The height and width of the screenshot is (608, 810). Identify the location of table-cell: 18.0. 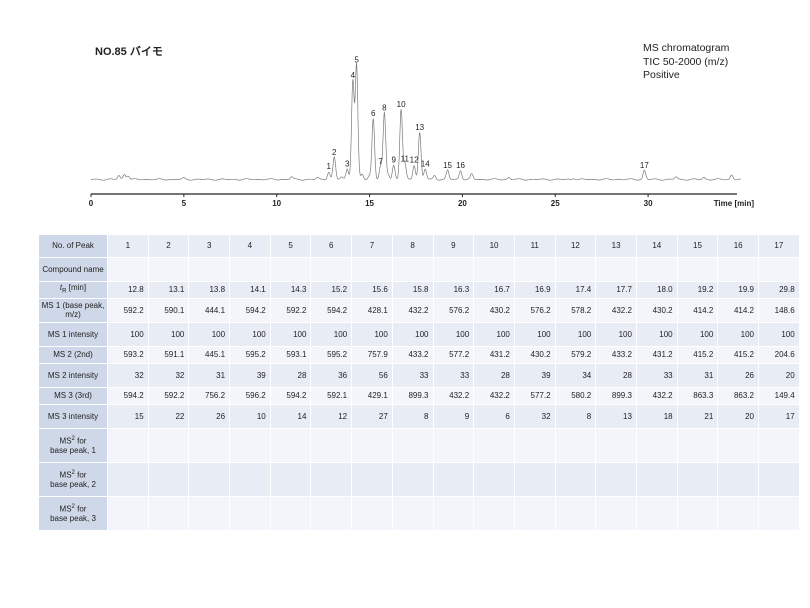
(657, 290).